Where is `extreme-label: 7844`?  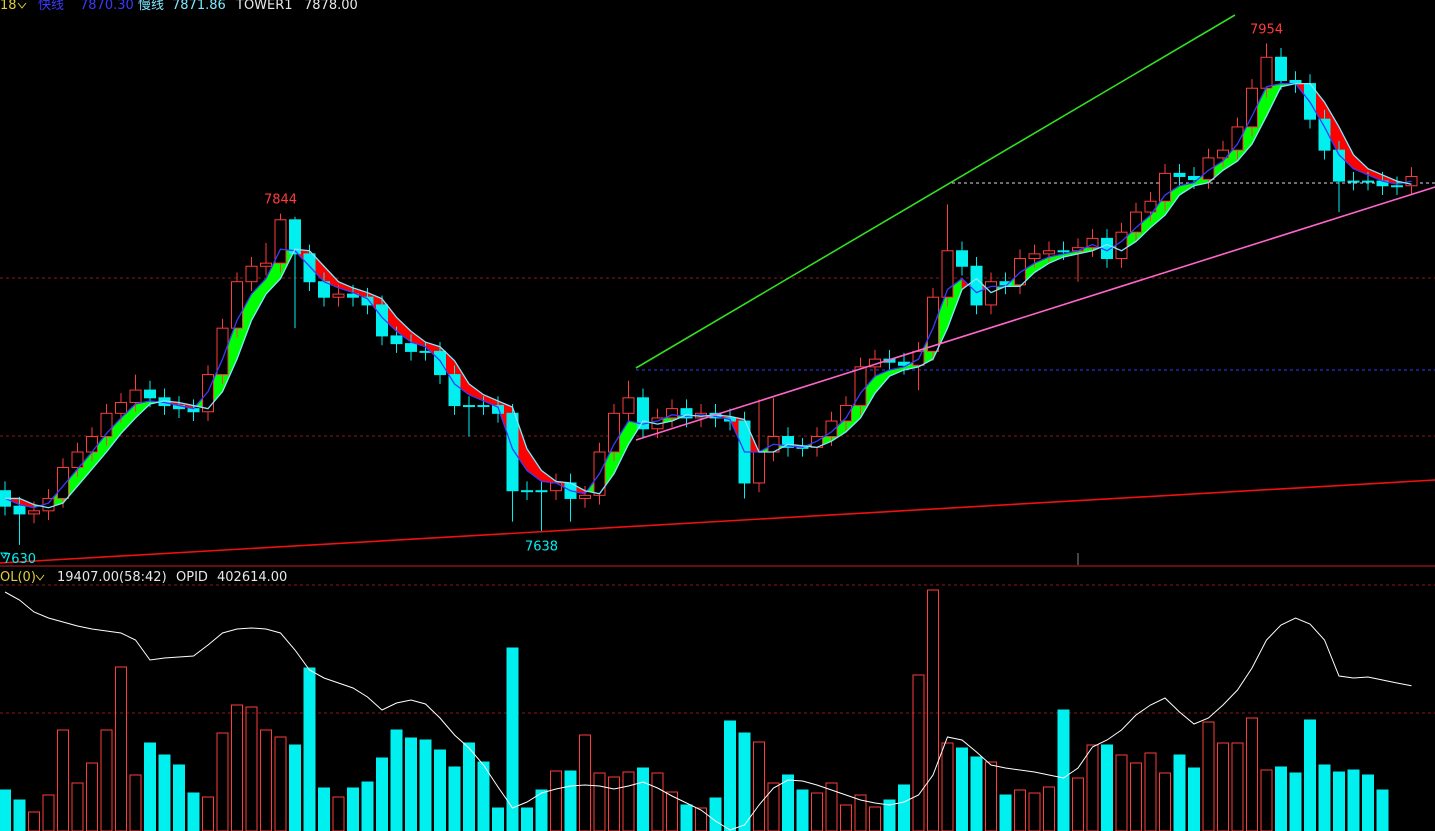 extreme-label: 7844 is located at coordinates (280, 200).